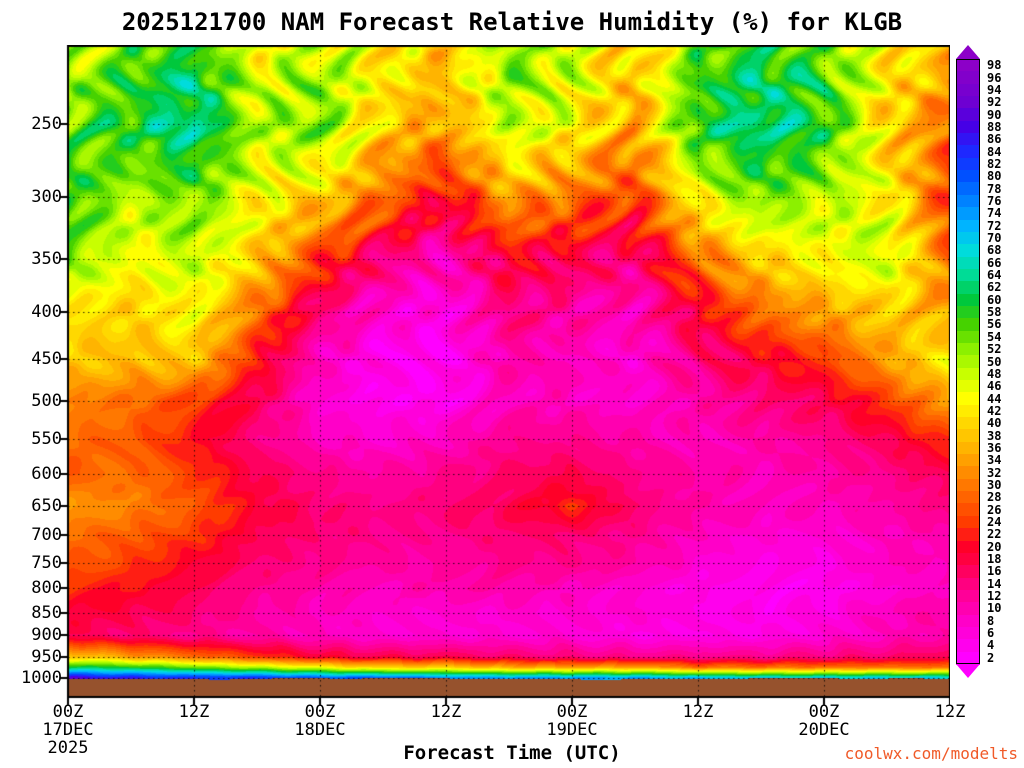 This screenshot has height=768, width=1024. I want to click on colorbar-tick-label: 6, so click(991, 633).